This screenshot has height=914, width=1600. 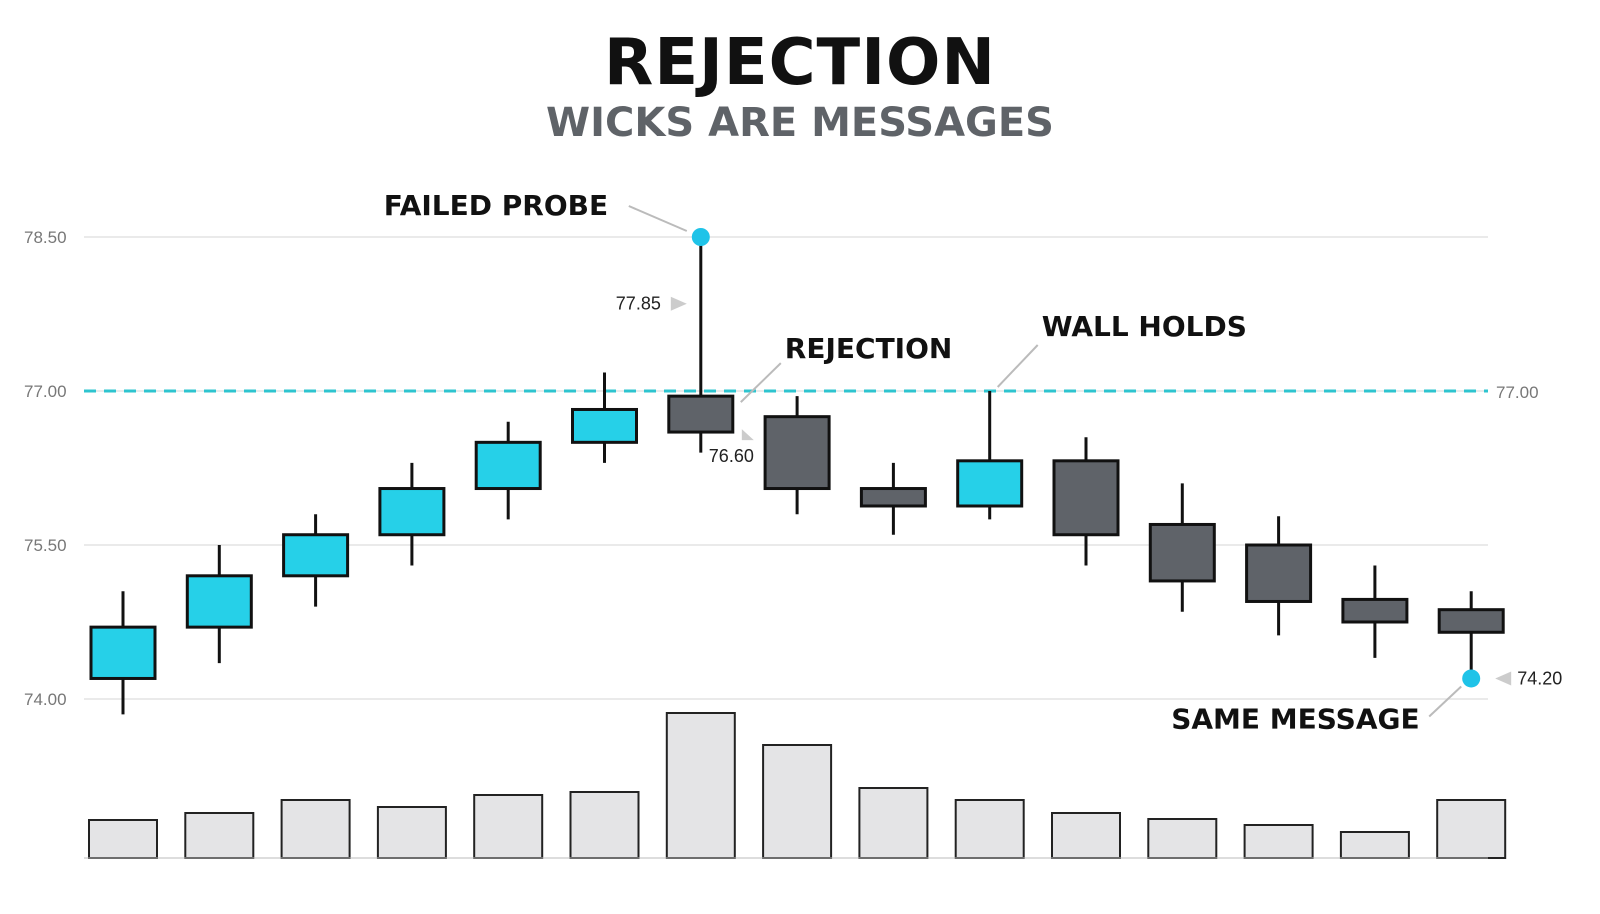 What do you see at coordinates (731, 456) in the screenshot?
I see `price-label-76-60: 76.60` at bounding box center [731, 456].